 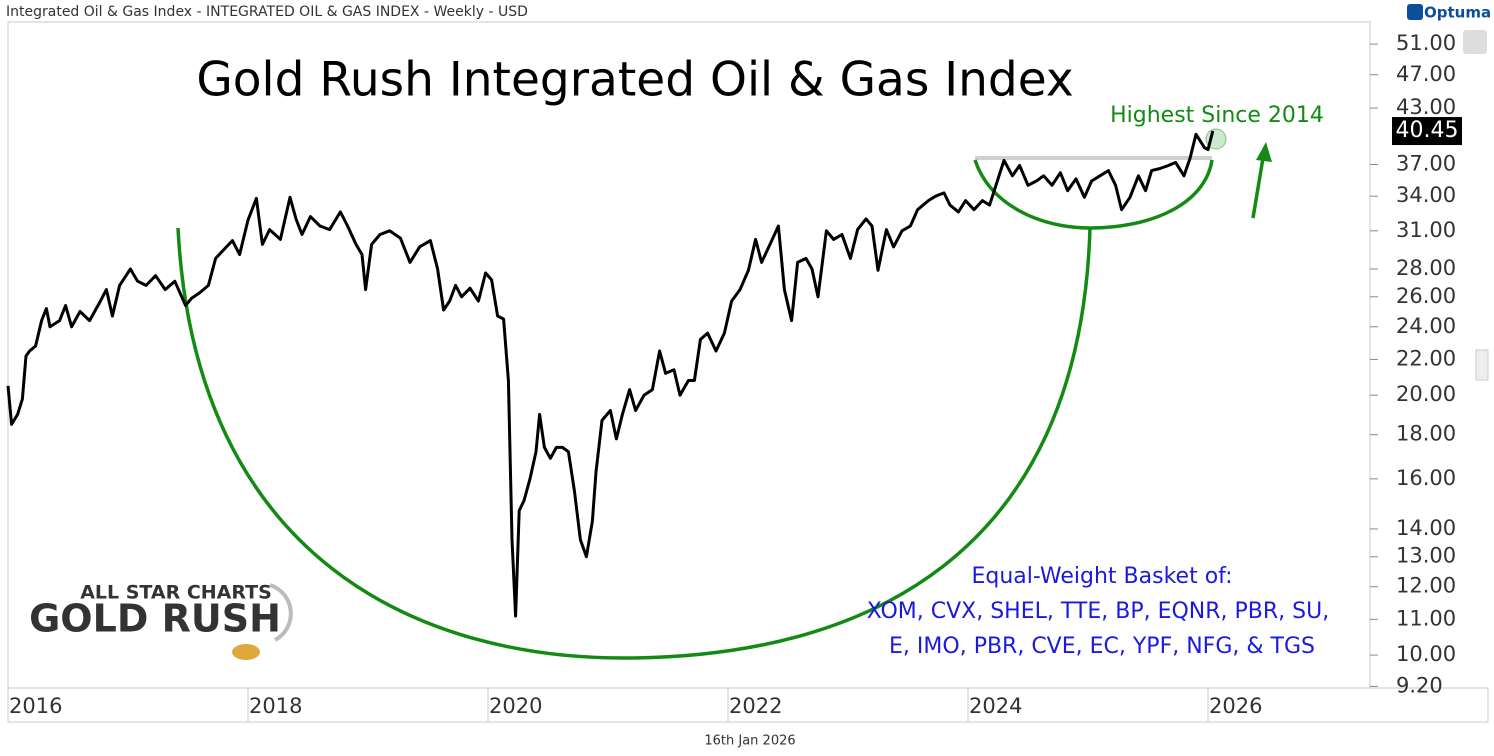 I want to click on y-tick-label: 22.00, so click(x=1426, y=358).